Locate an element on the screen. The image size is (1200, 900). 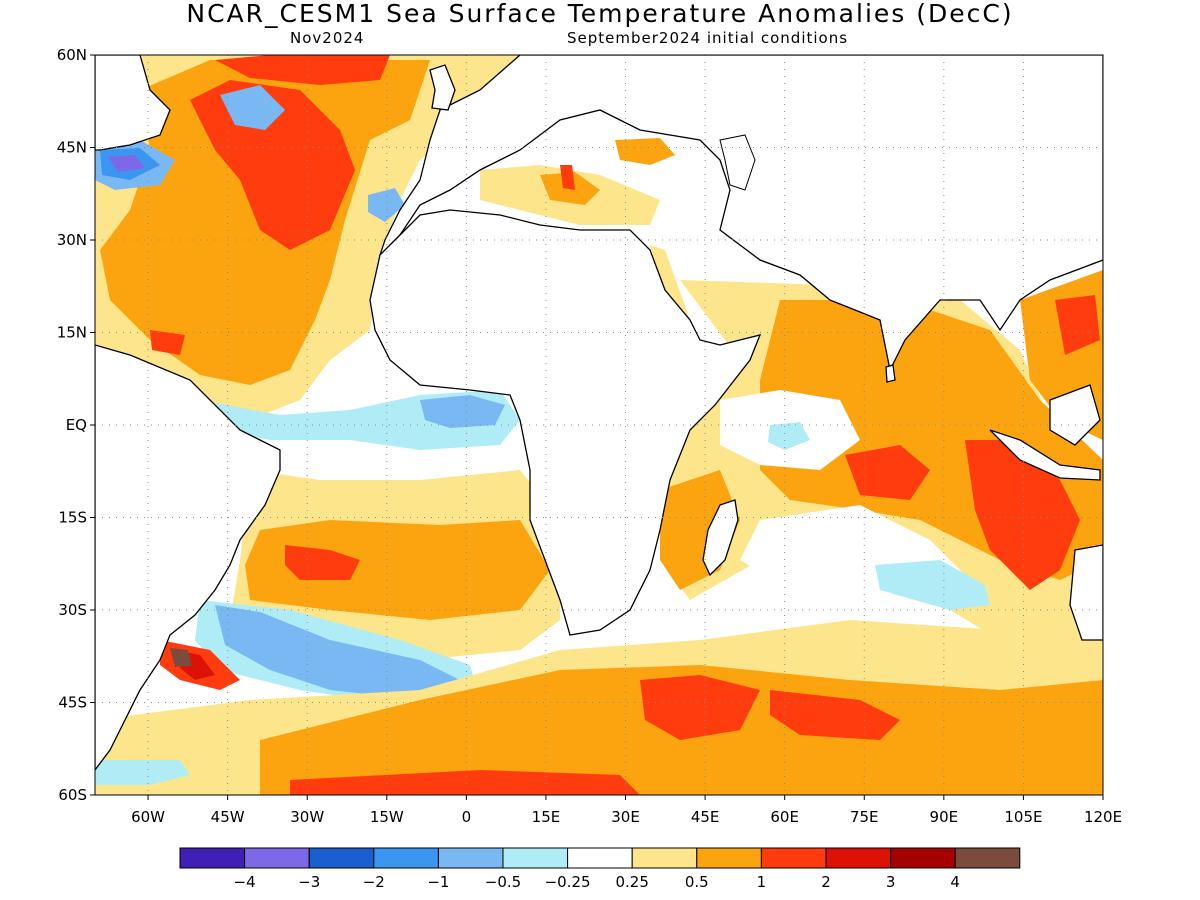
initial-conditions: September2024 initial conditions is located at coordinates (708, 38).